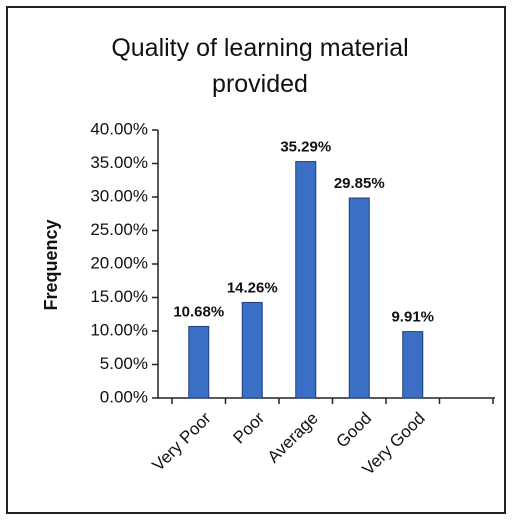  Describe the element at coordinates (51, 264) in the screenshot. I see `y-axis-label: Frequency` at that location.